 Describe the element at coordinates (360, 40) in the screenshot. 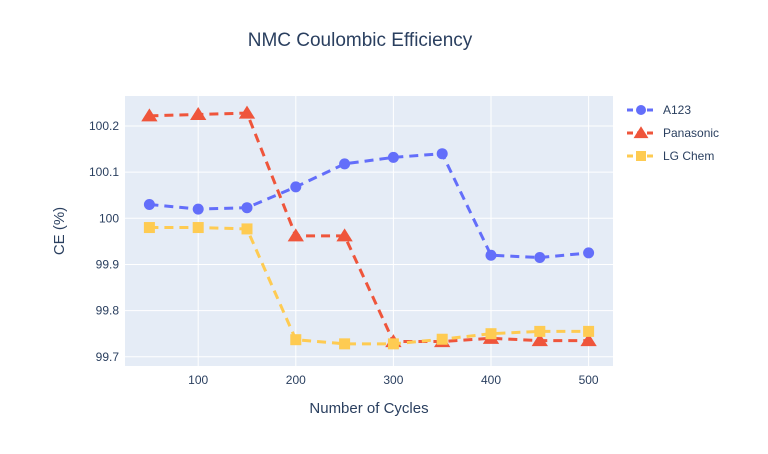

I see `chart-title: NMC Coulombic Efficiency` at that location.